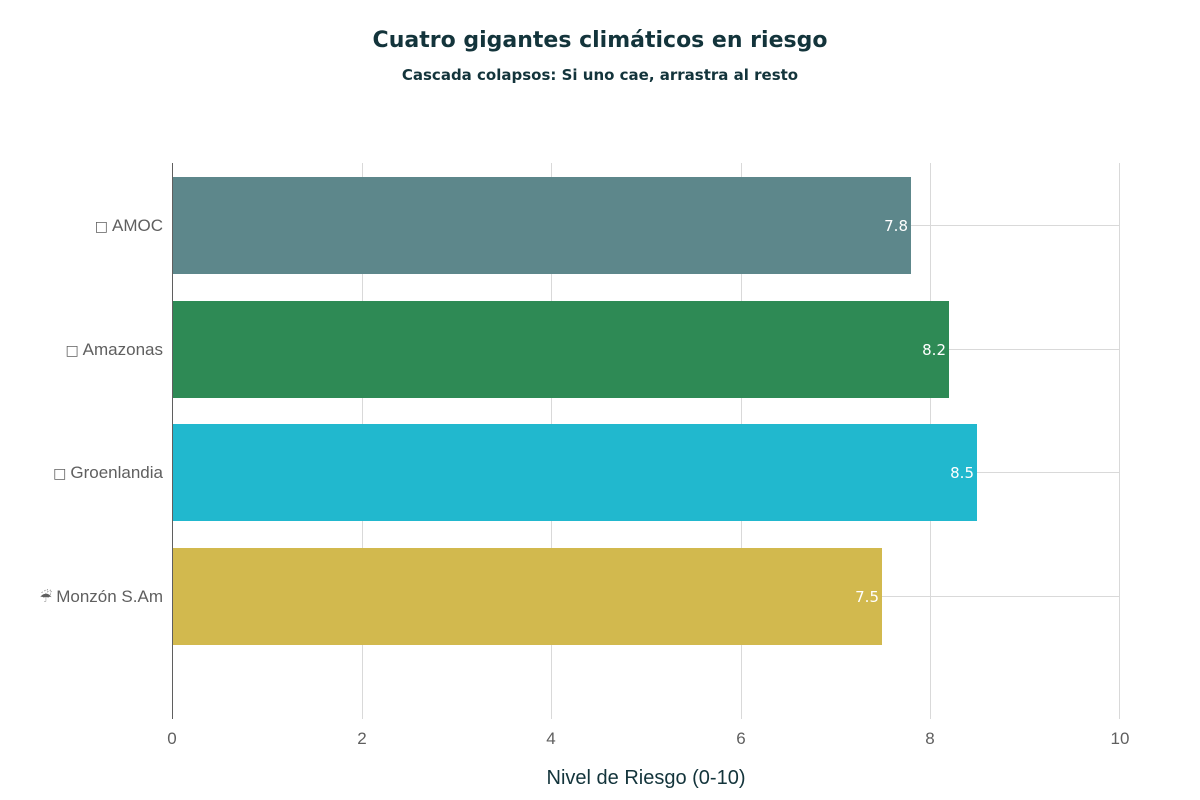 Image resolution: width=1200 pixels, height=800 pixels. Describe the element at coordinates (137, 225) in the screenshot. I see `y-tick-label: AMOC` at that location.